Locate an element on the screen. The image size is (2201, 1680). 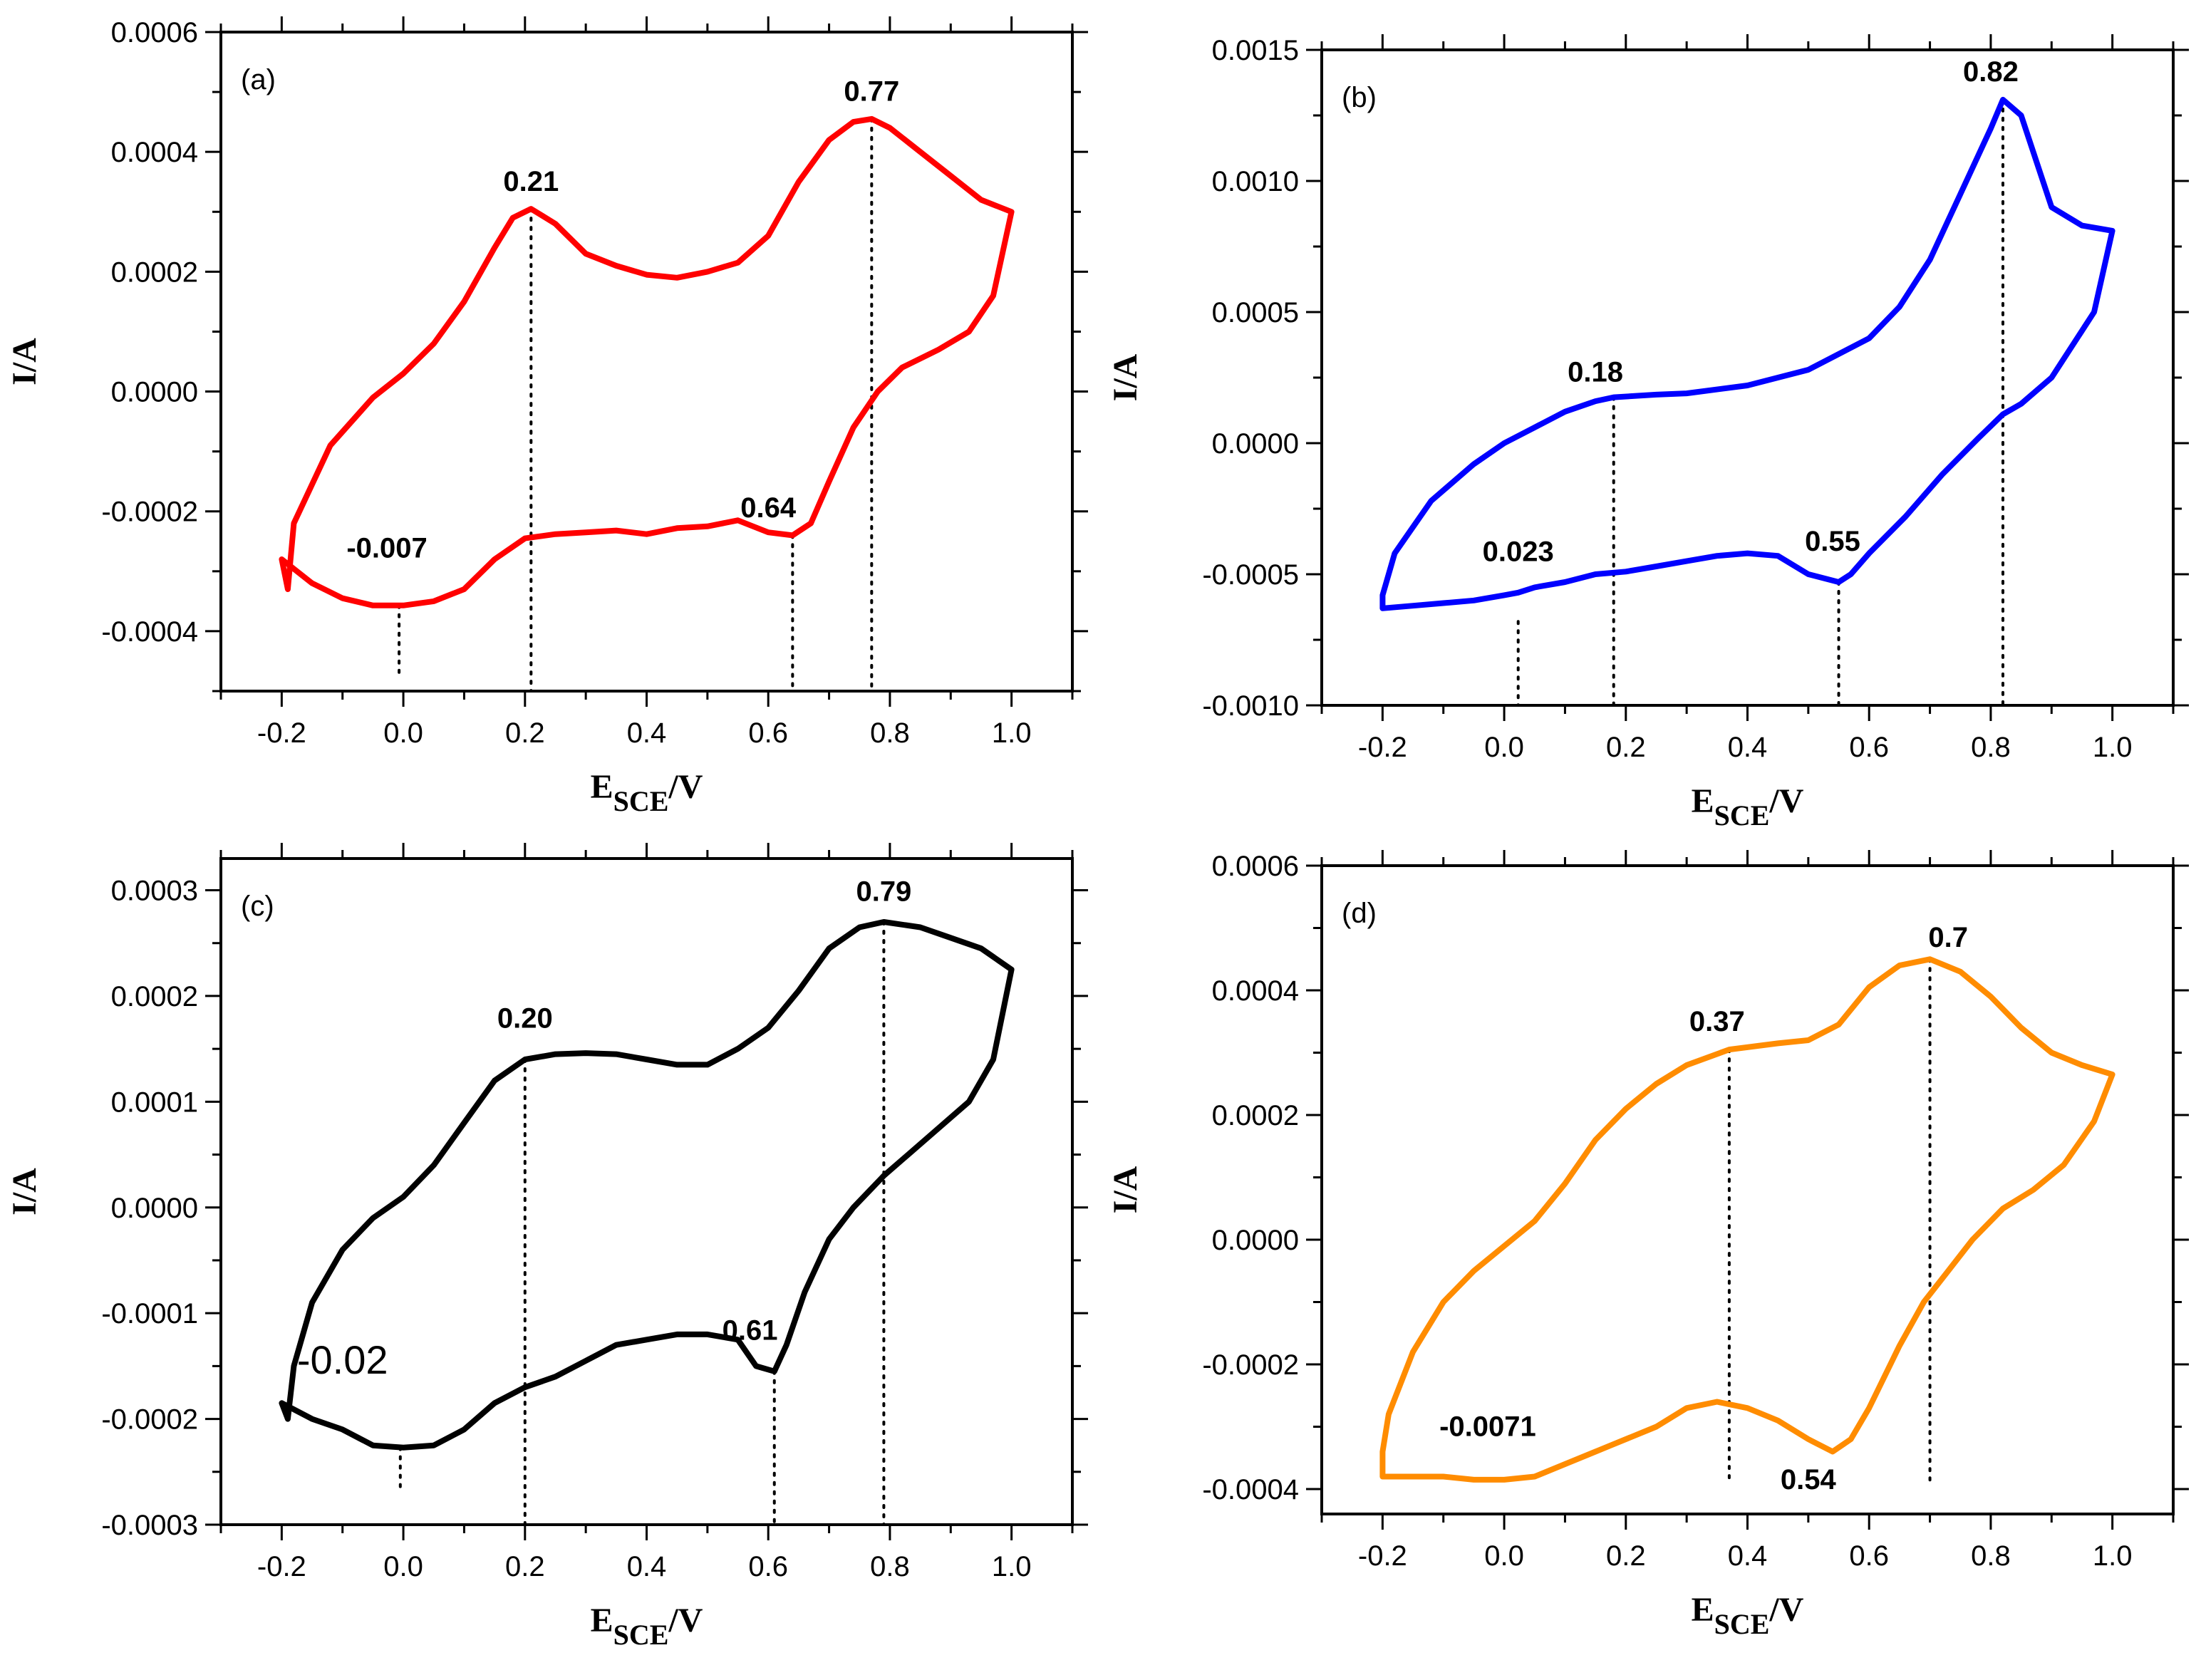
y-tick-label: 0.0003 is located at coordinates (154, 891).